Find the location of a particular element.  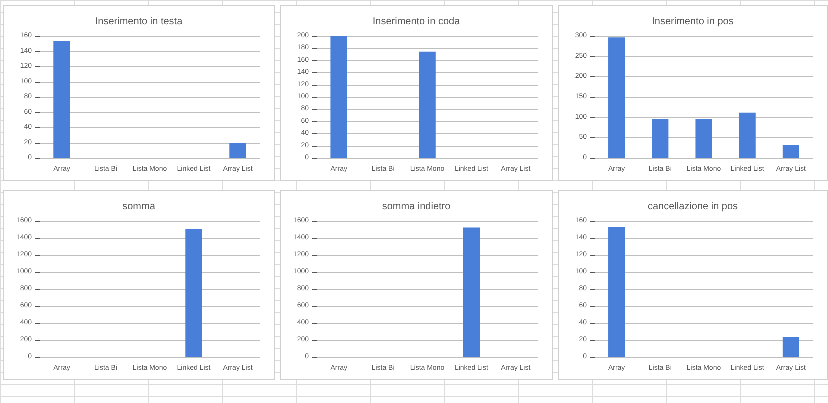

chart-title: Inserimento in testa is located at coordinates (139, 22).